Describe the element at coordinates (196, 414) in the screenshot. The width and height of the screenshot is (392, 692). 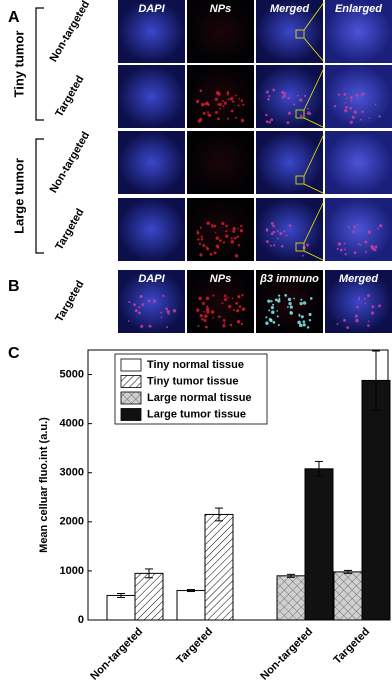
I see `legend-label: Large tumor tissue` at that location.